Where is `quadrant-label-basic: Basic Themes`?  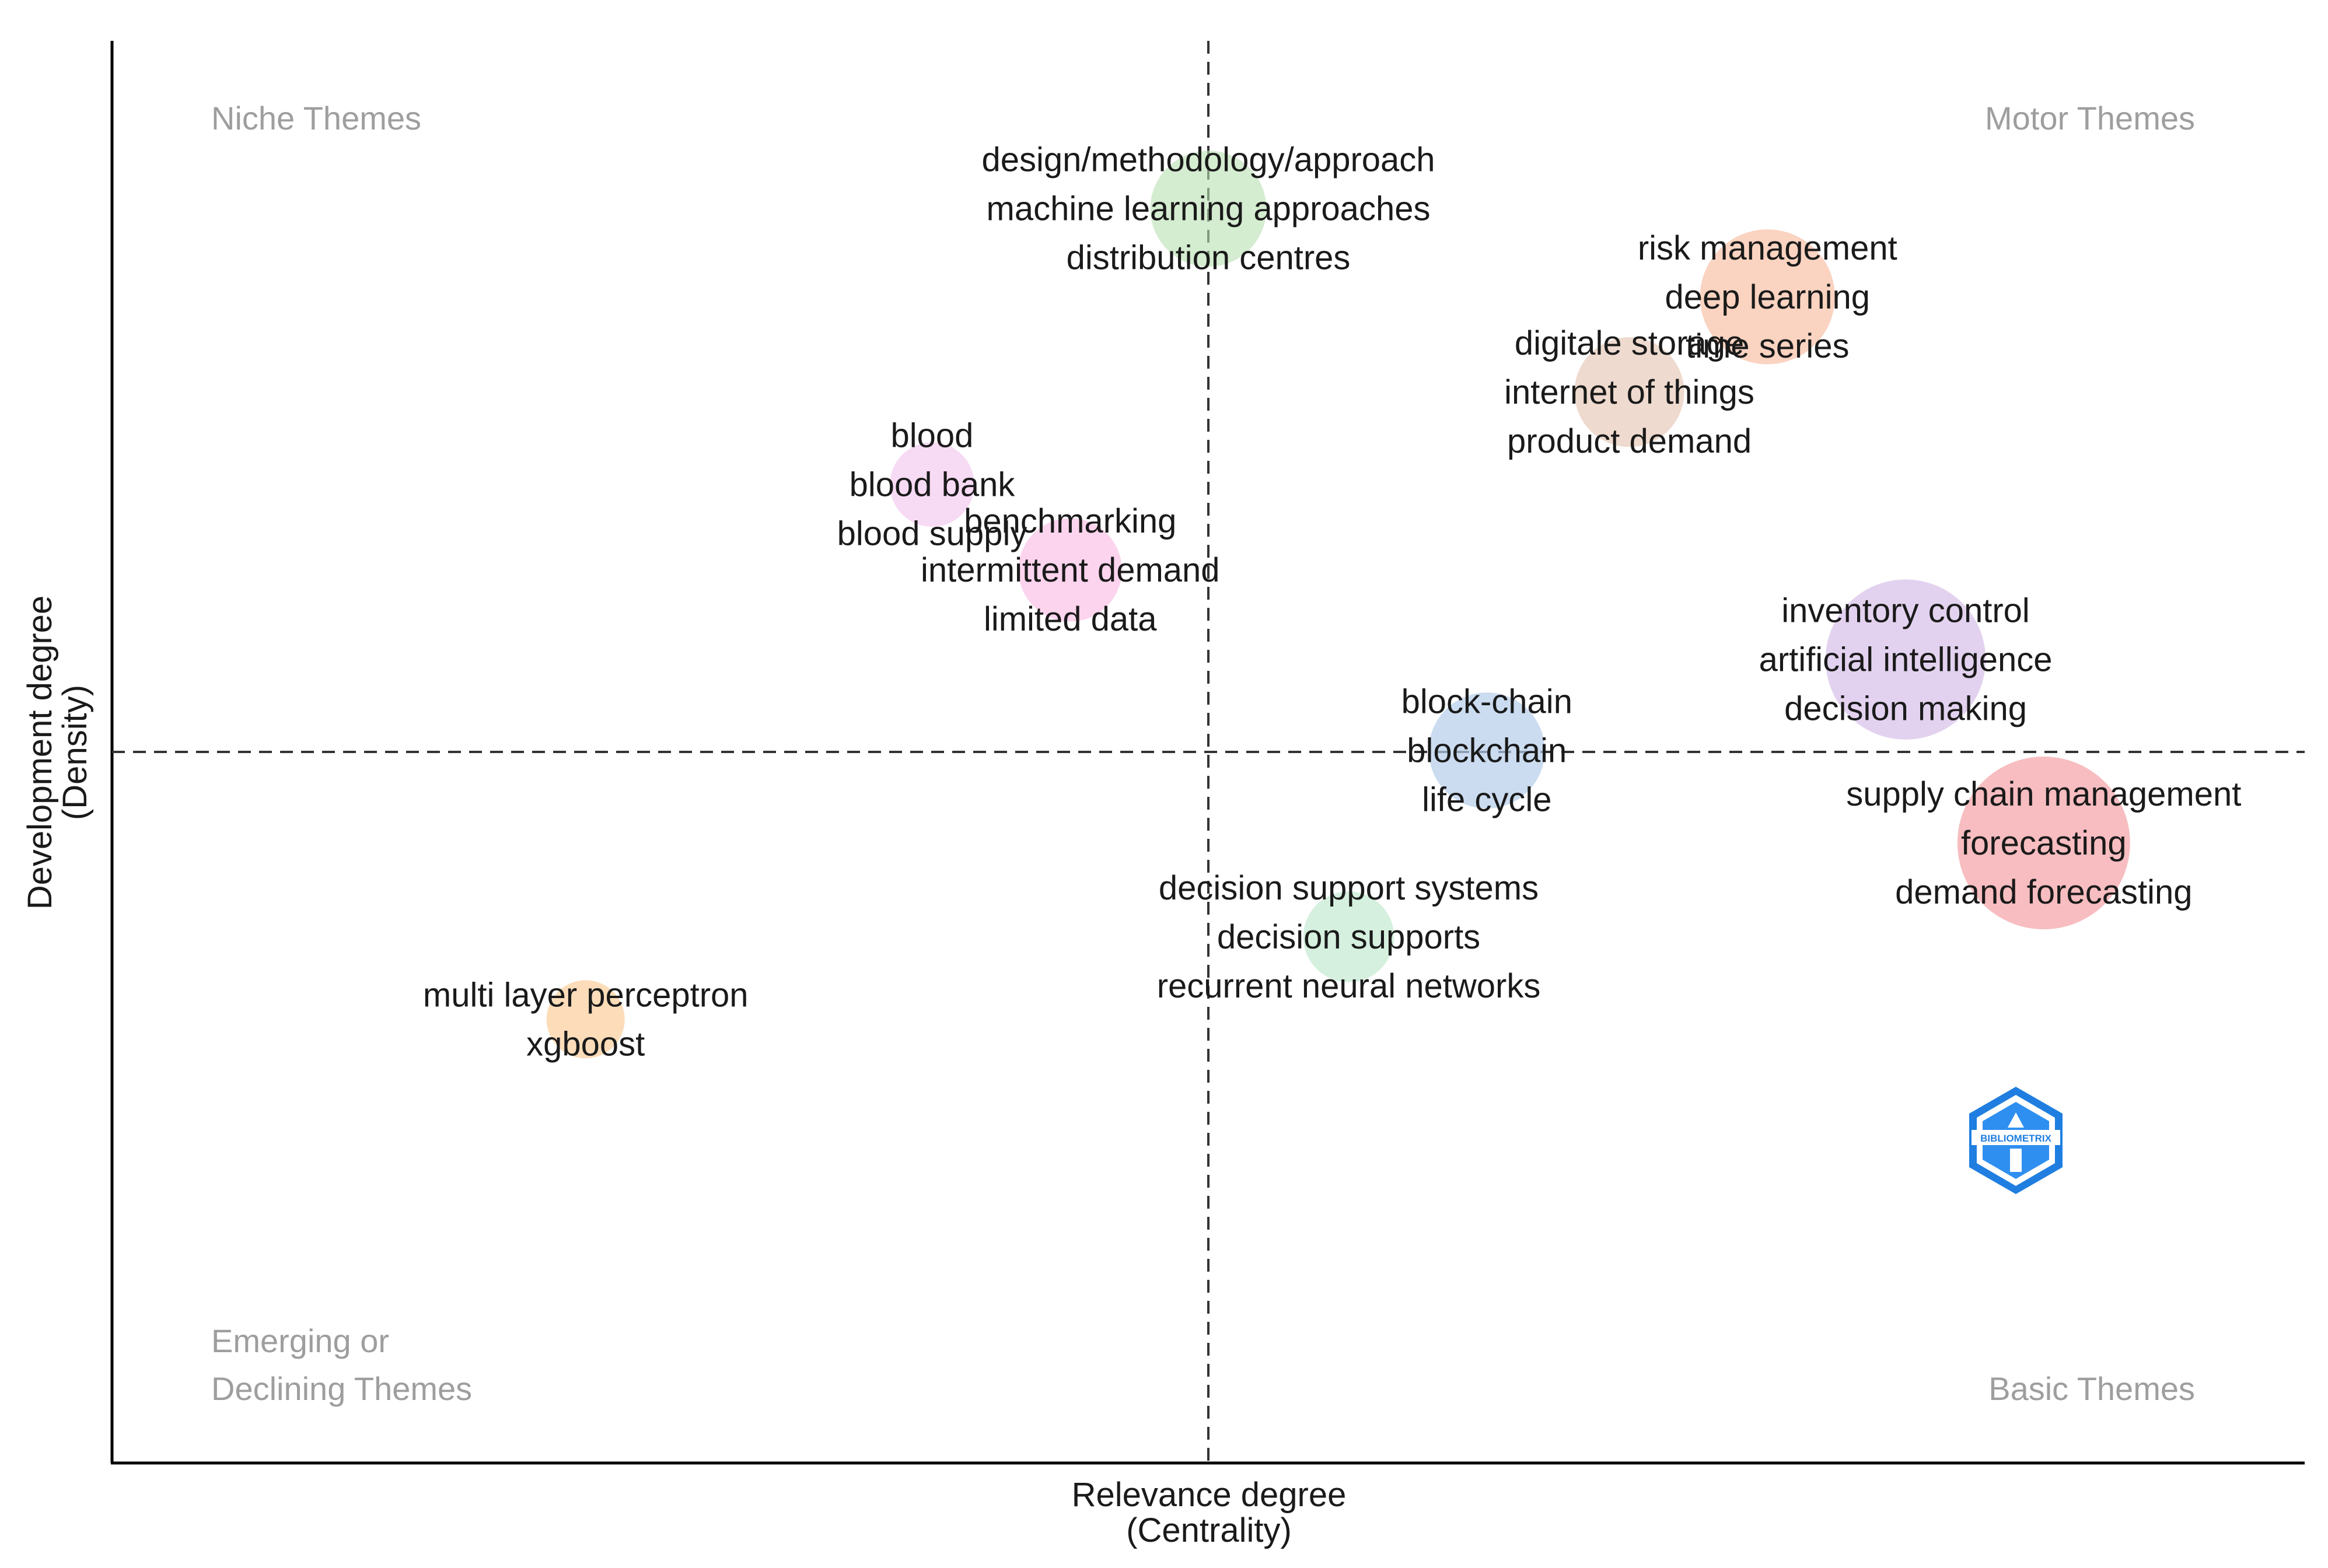
quadrant-label-basic: Basic Themes is located at coordinates (2091, 1388).